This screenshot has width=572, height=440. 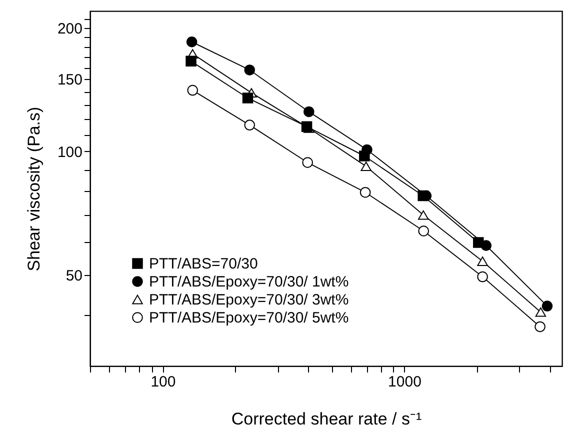 What do you see at coordinates (249, 300) in the screenshot?
I see `legend-label: PTT/ABS/Epoxy=70/30/ 3wt%` at bounding box center [249, 300].